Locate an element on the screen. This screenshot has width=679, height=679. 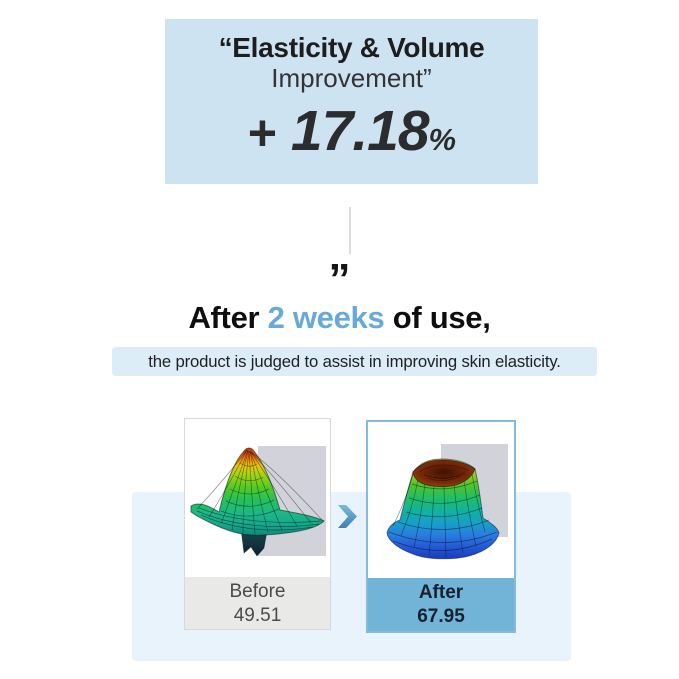
before-label: Before is located at coordinates (257, 591).